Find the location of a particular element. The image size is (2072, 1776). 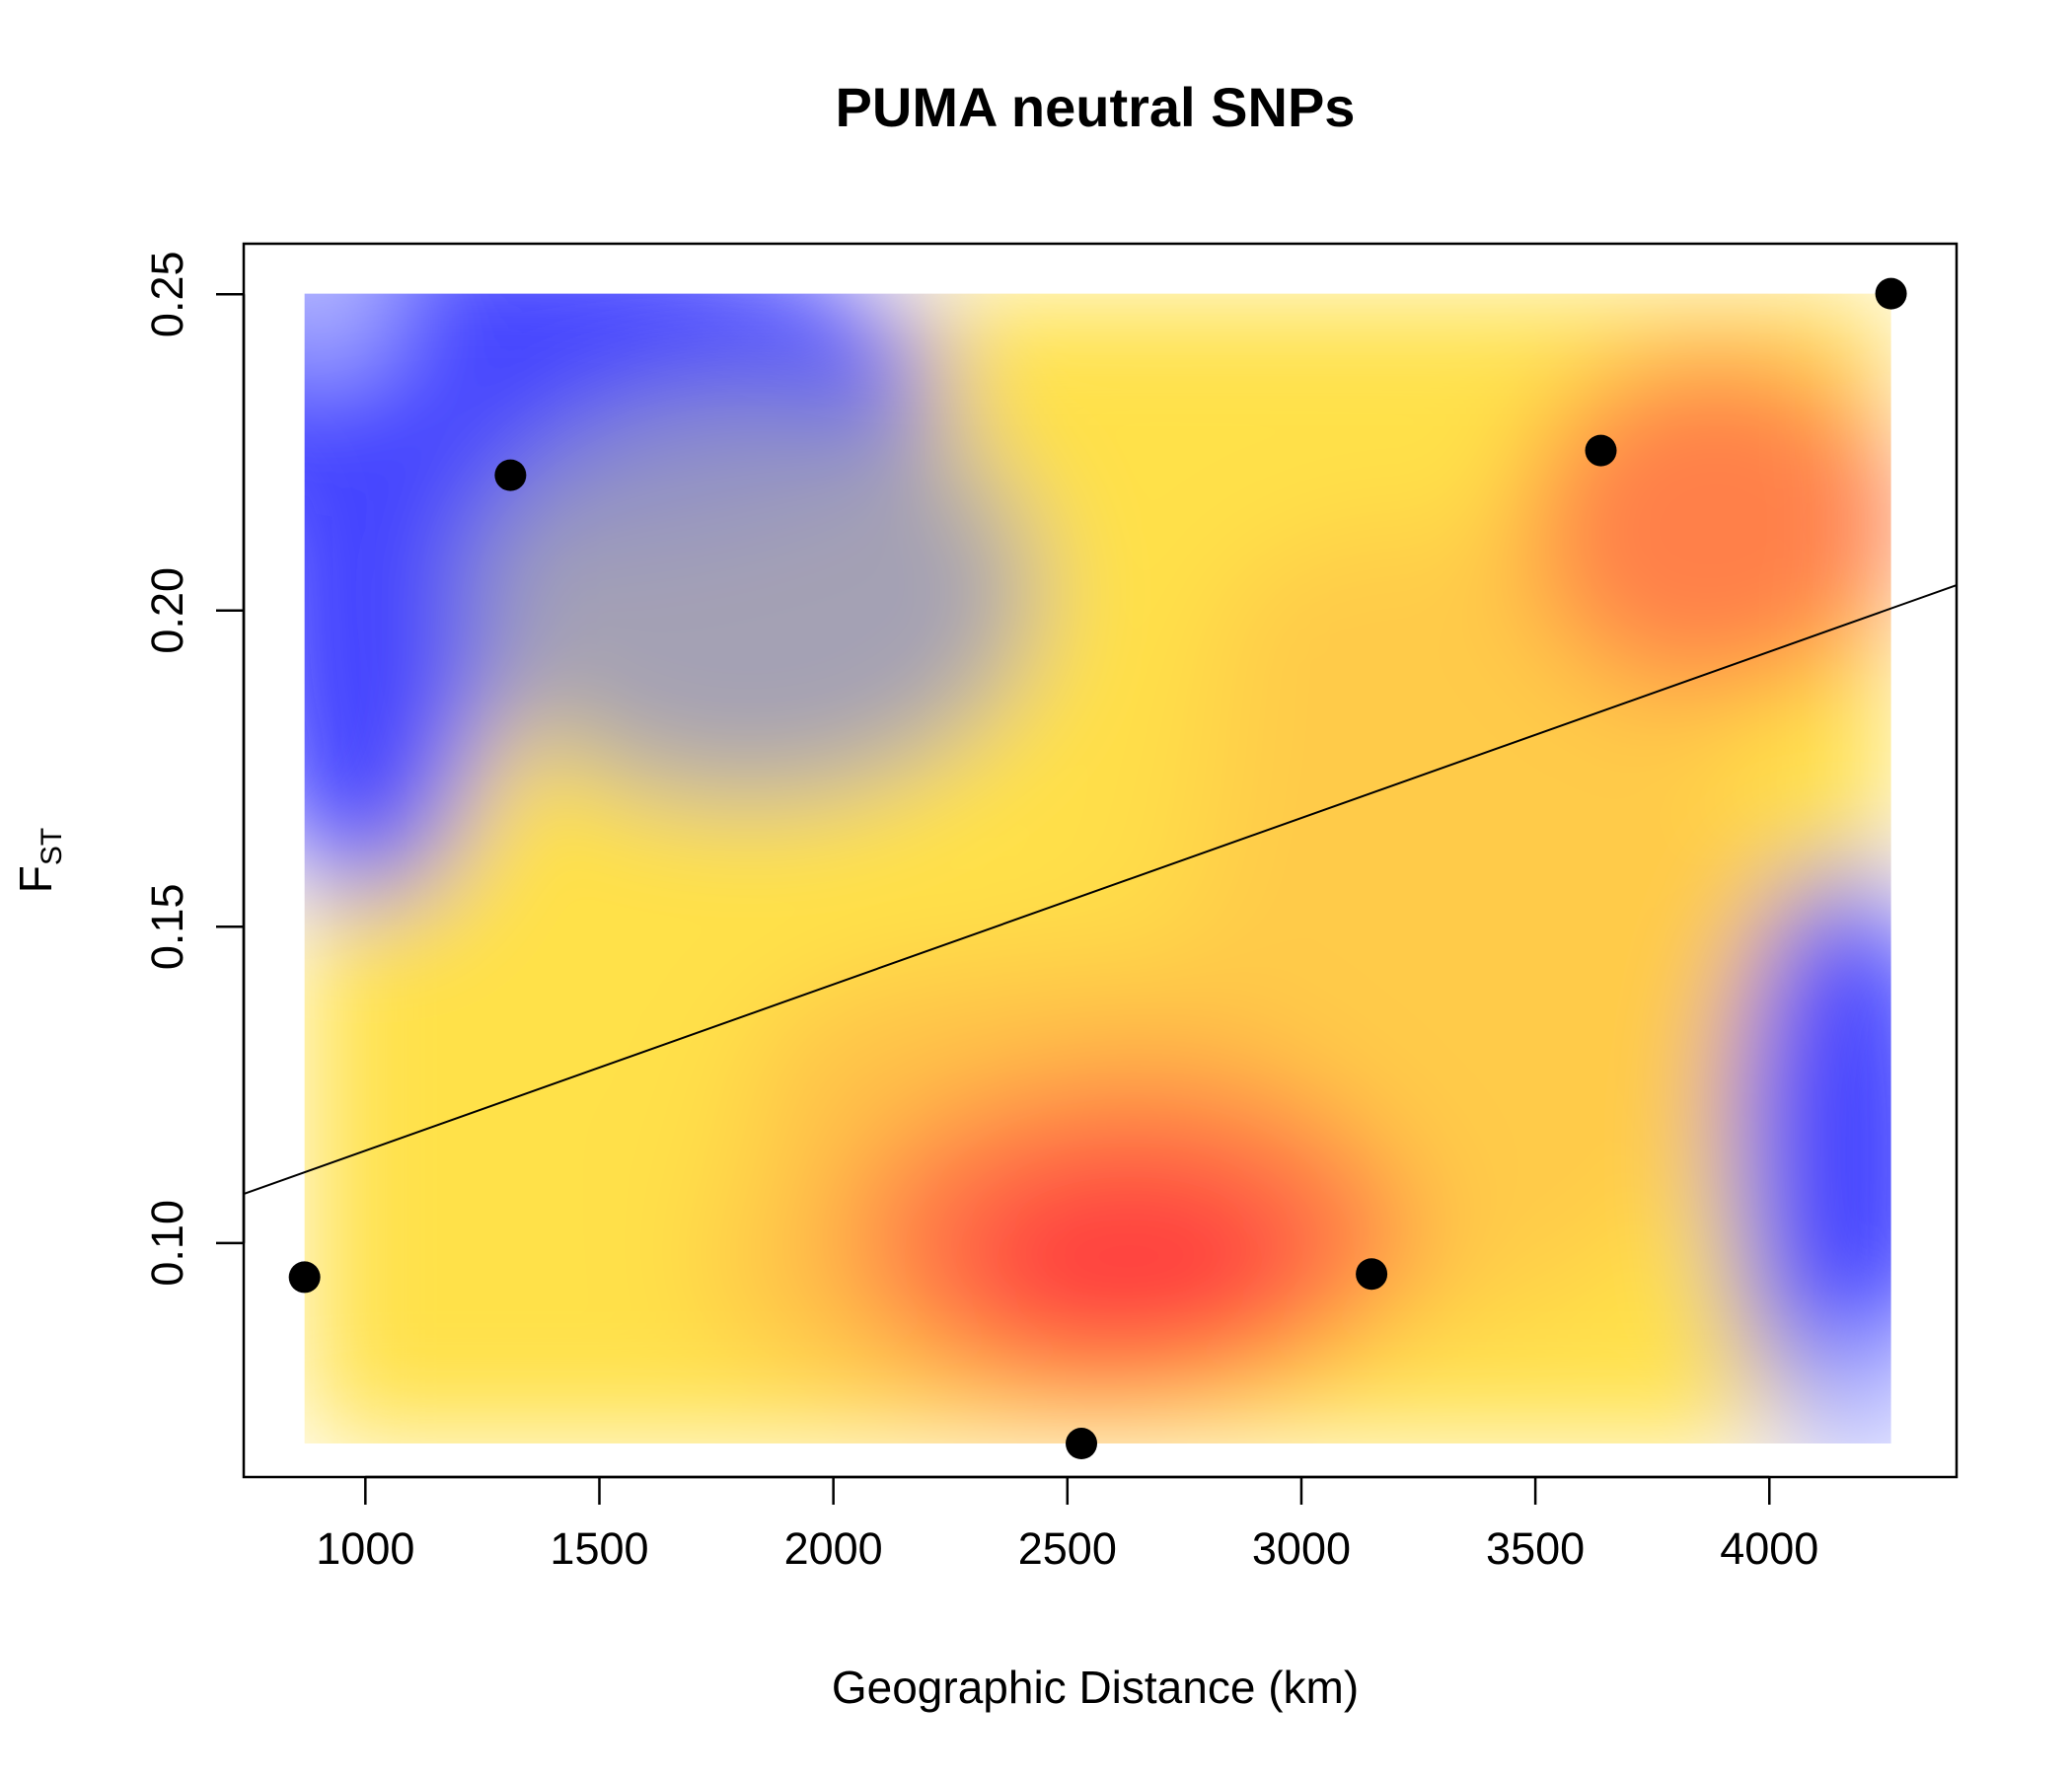

x-tick-label: 2500 is located at coordinates (1068, 1549).